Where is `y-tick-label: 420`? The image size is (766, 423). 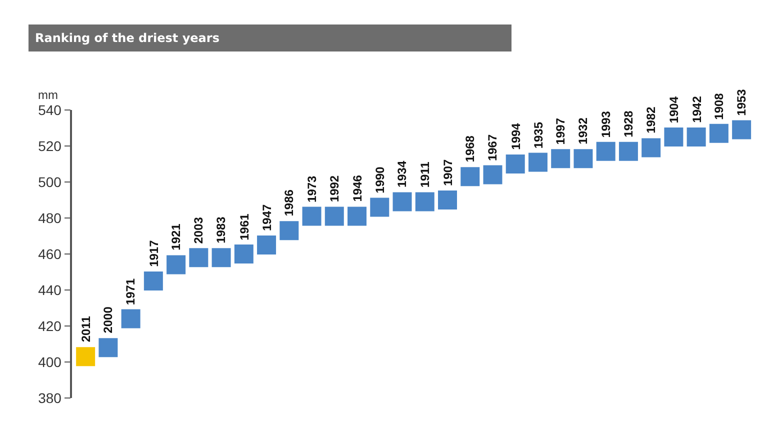
y-tick-label: 420 is located at coordinates (50, 326).